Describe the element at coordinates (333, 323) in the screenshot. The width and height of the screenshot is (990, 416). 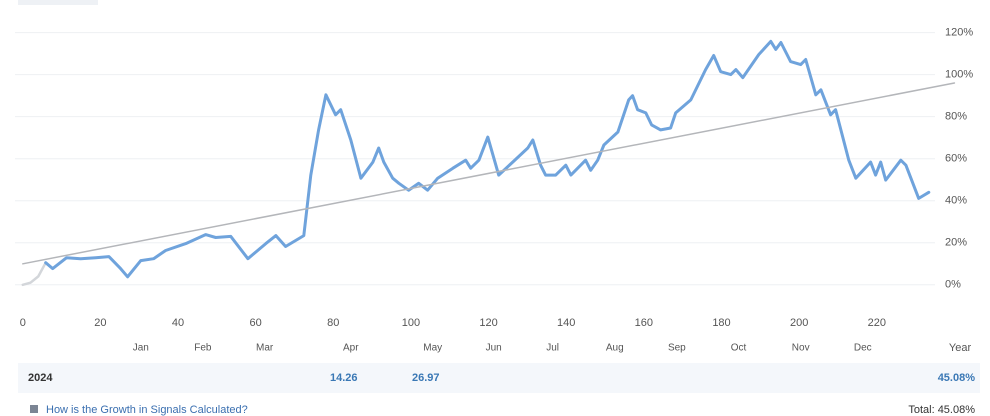
I see `x-tick-label: 80` at that location.